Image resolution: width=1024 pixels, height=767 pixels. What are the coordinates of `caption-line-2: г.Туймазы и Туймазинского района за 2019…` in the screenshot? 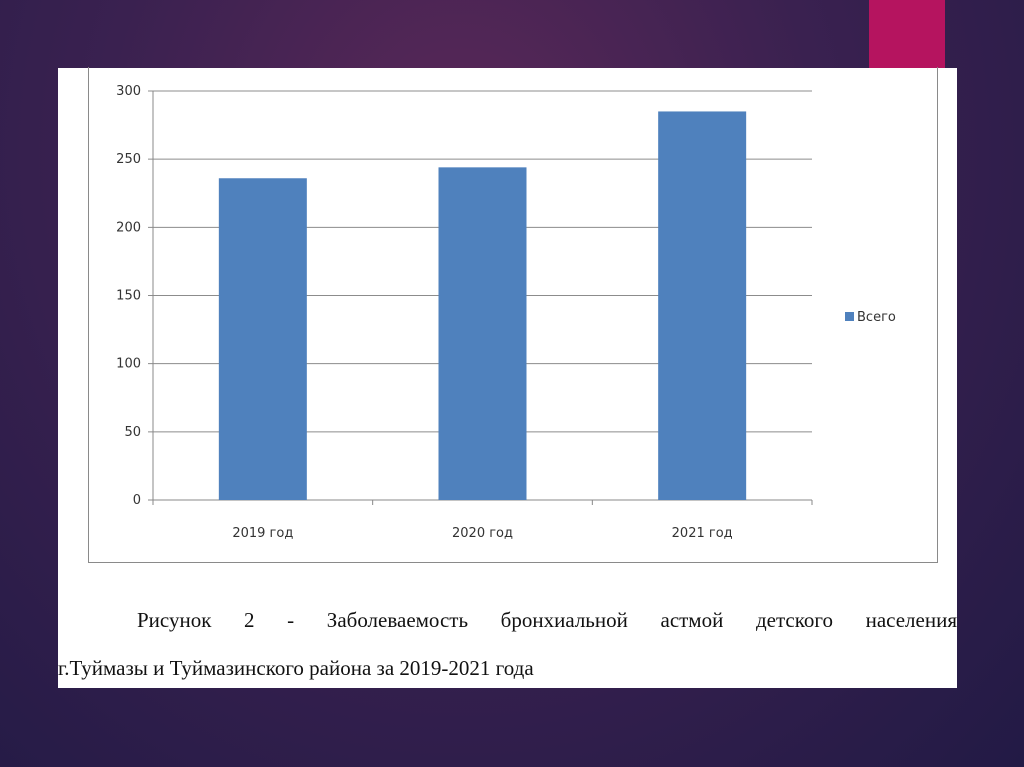 It's located at (296, 668).